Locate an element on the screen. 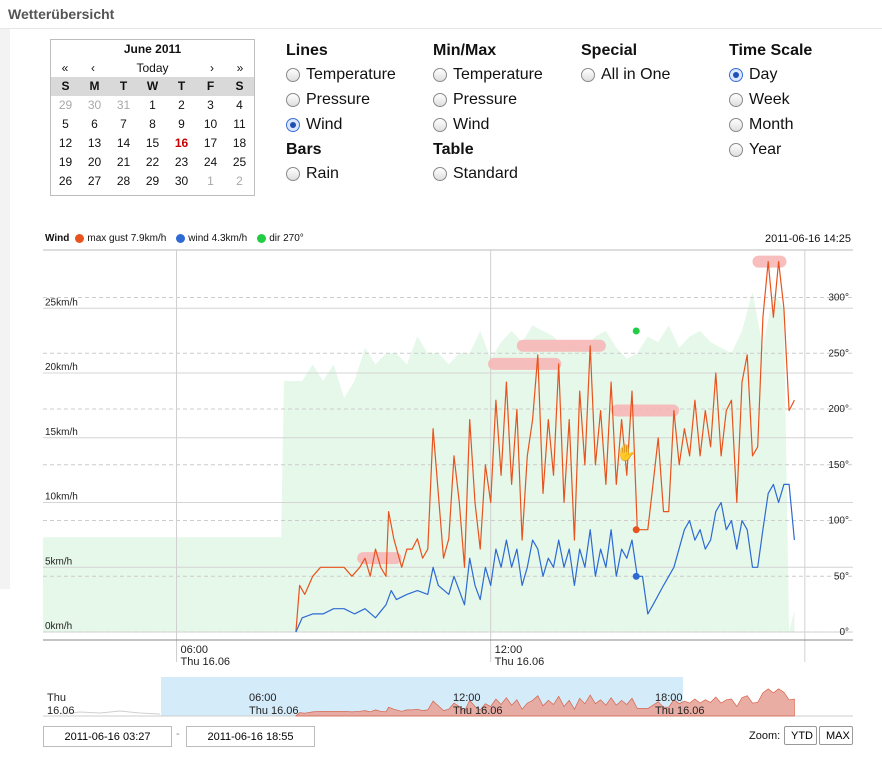 This screenshot has height=766, width=882. legend-item-dir: dir 270° is located at coordinates (280, 238).